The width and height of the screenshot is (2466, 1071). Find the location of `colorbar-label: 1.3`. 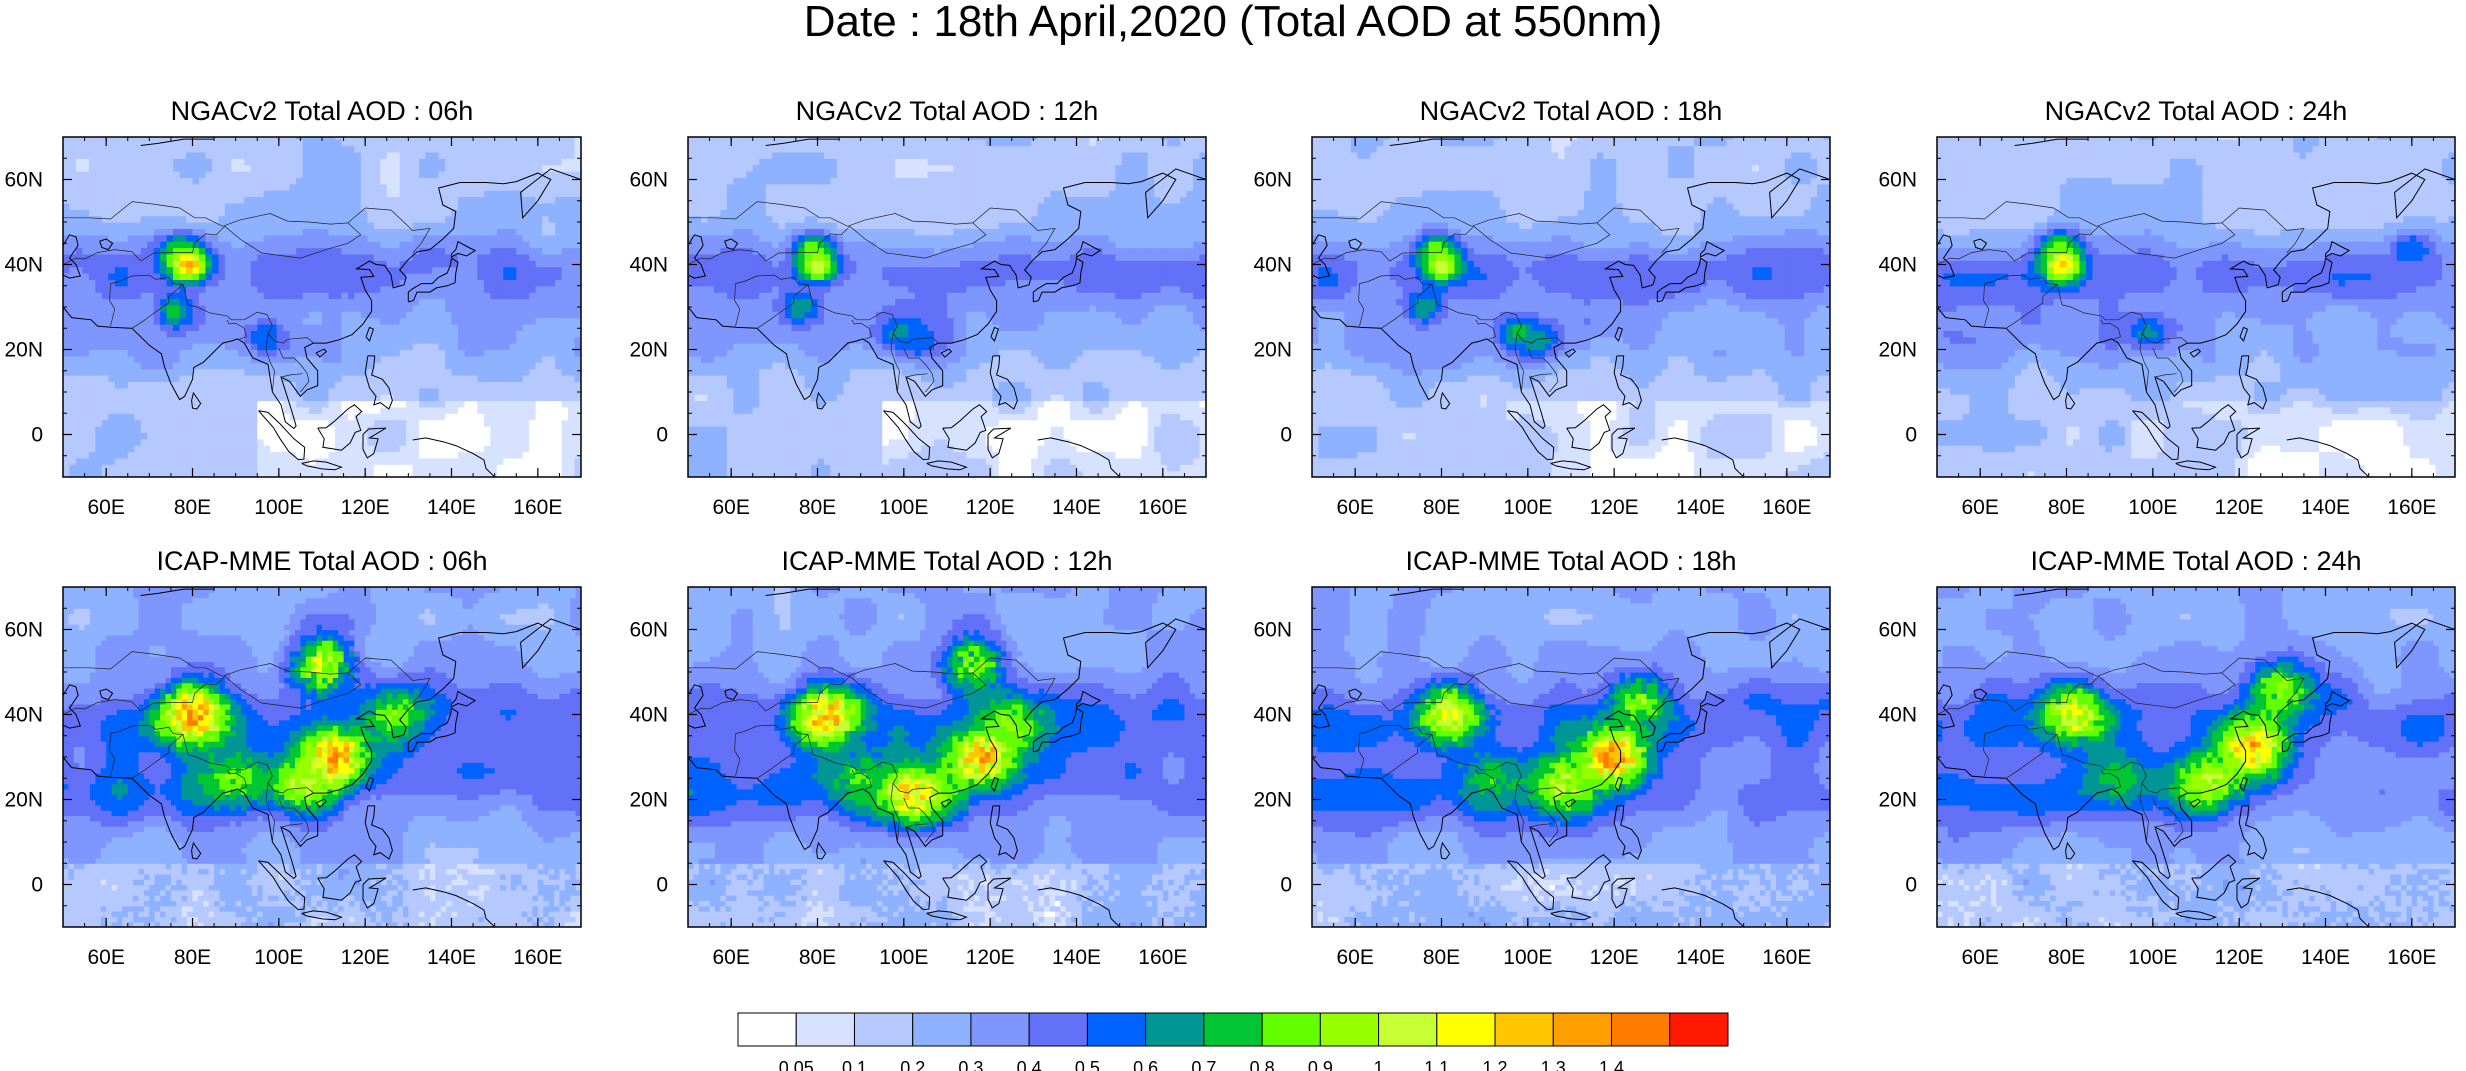

colorbar-label: 1.3 is located at coordinates (1553, 1064).